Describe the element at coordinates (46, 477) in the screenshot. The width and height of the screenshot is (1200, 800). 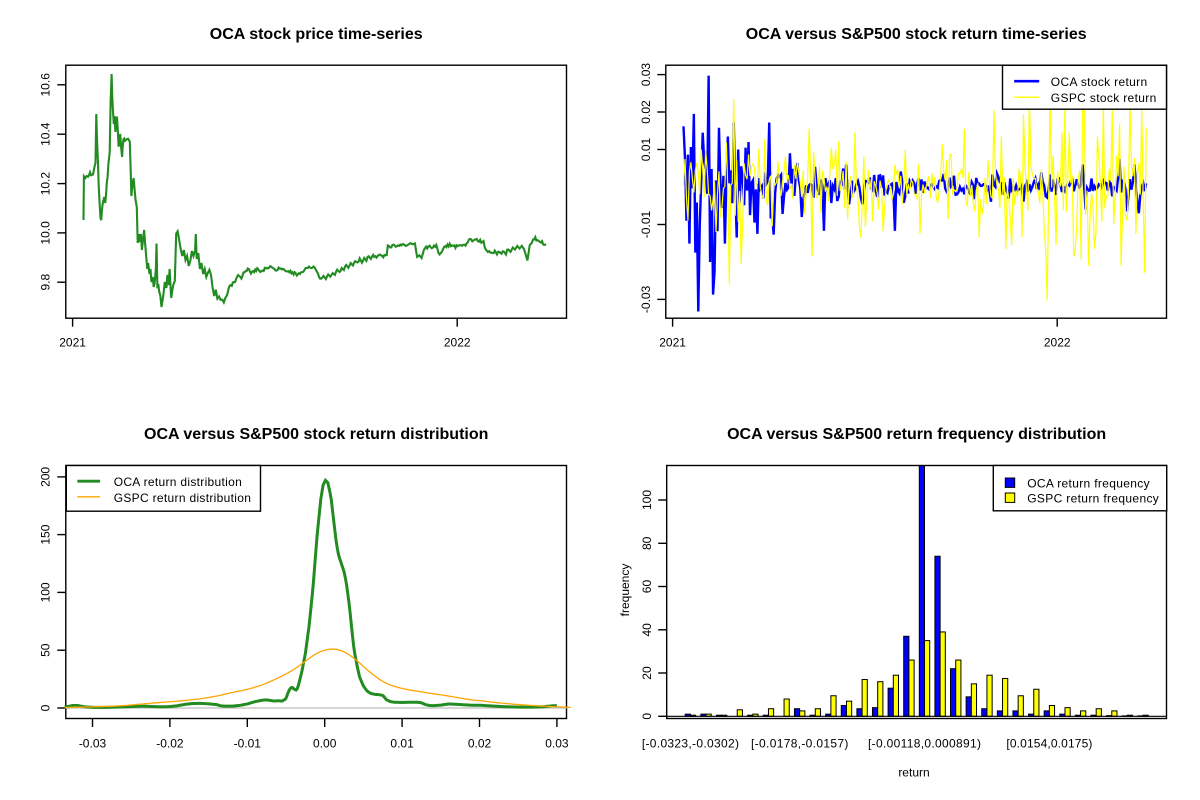
I see `svg-text: 200` at that location.